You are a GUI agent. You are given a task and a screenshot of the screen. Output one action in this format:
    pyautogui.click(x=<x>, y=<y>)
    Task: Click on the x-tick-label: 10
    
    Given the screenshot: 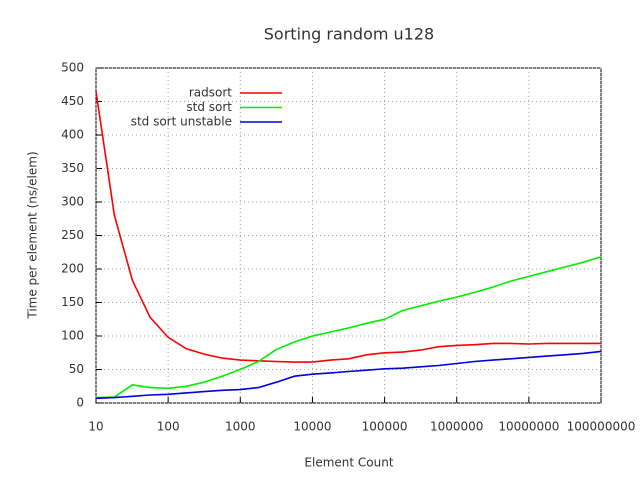 What is the action you would take?
    pyautogui.click(x=95, y=427)
    